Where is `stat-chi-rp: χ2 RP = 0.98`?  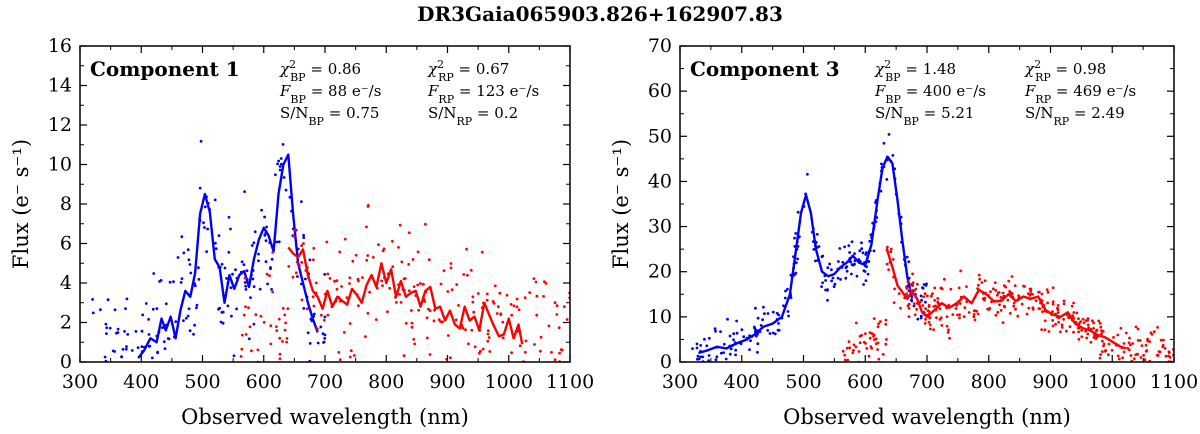
stat-chi-rp: χ2 RP = 0.98 is located at coordinates (1065, 71).